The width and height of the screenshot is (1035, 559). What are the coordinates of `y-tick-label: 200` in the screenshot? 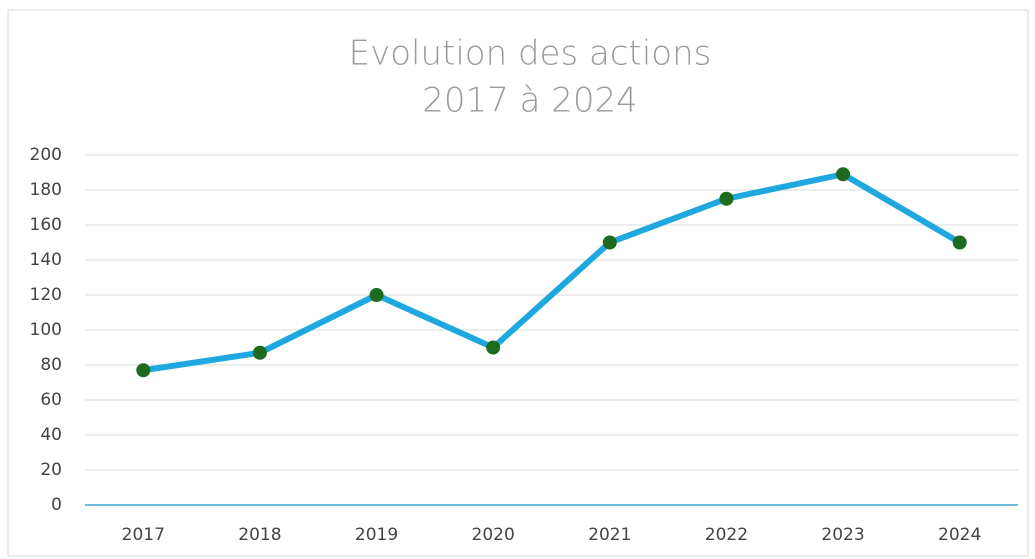 It's located at (46, 155).